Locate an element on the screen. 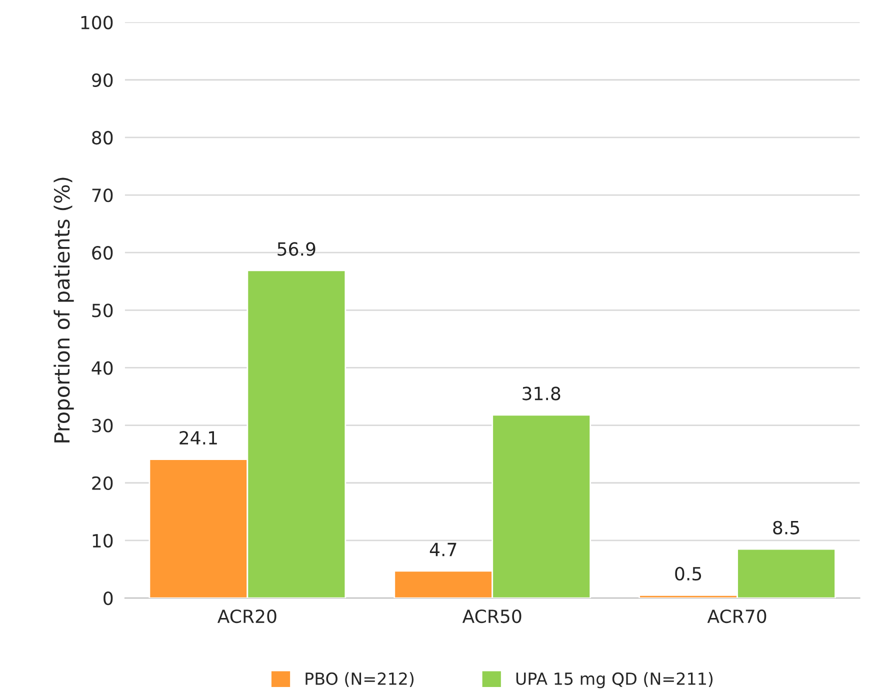  data-label: 0.5 is located at coordinates (688, 573).